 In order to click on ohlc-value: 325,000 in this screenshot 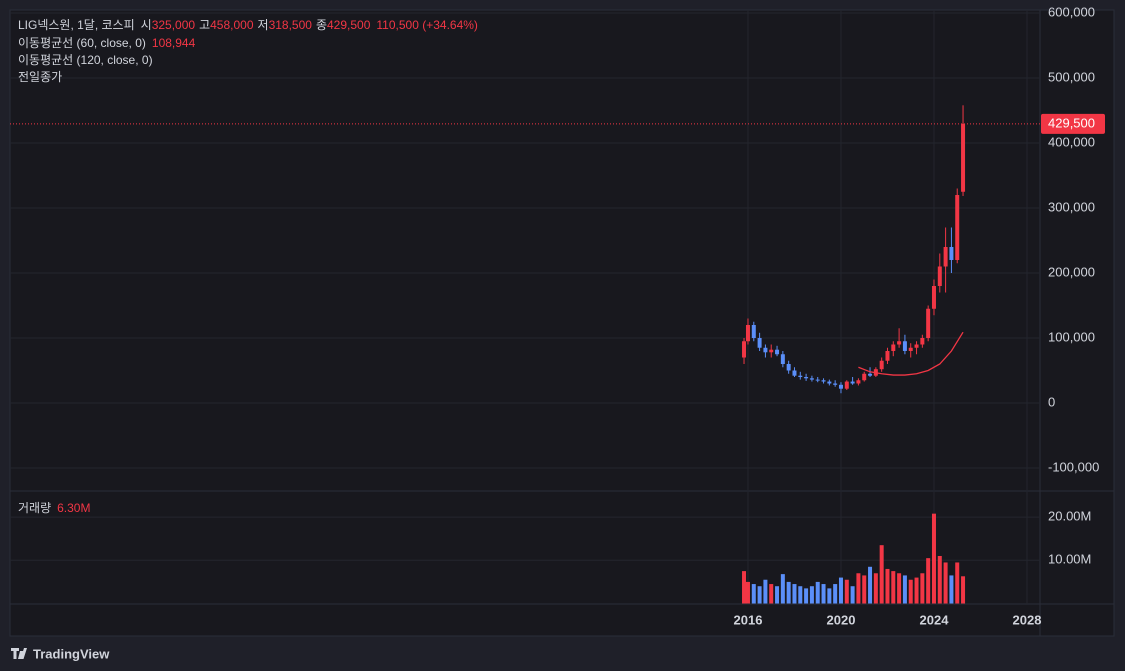, I will do `click(174, 25)`.